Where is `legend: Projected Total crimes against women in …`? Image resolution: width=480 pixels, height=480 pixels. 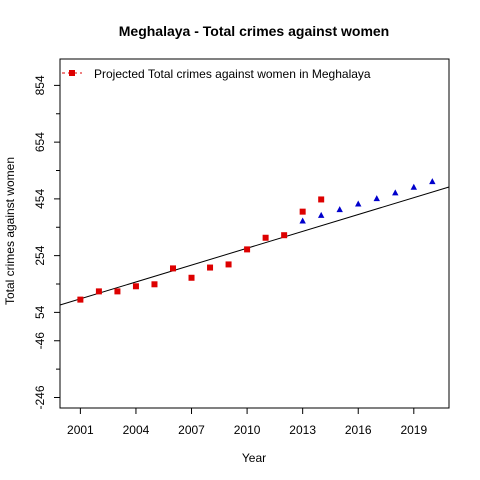
legend: Projected Total crimes against women in … is located at coordinates (216, 74).